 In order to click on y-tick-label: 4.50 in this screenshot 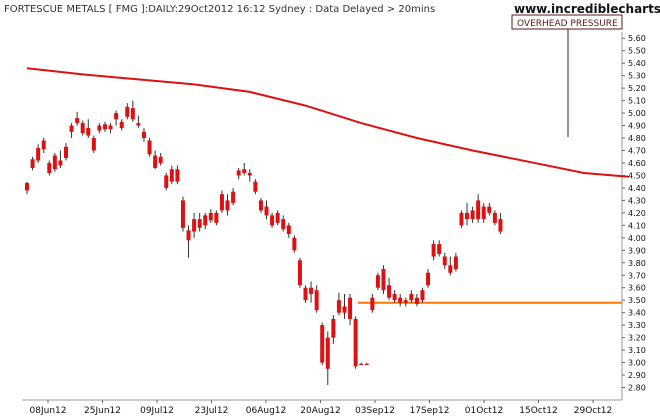, I will do `click(637, 175)`.